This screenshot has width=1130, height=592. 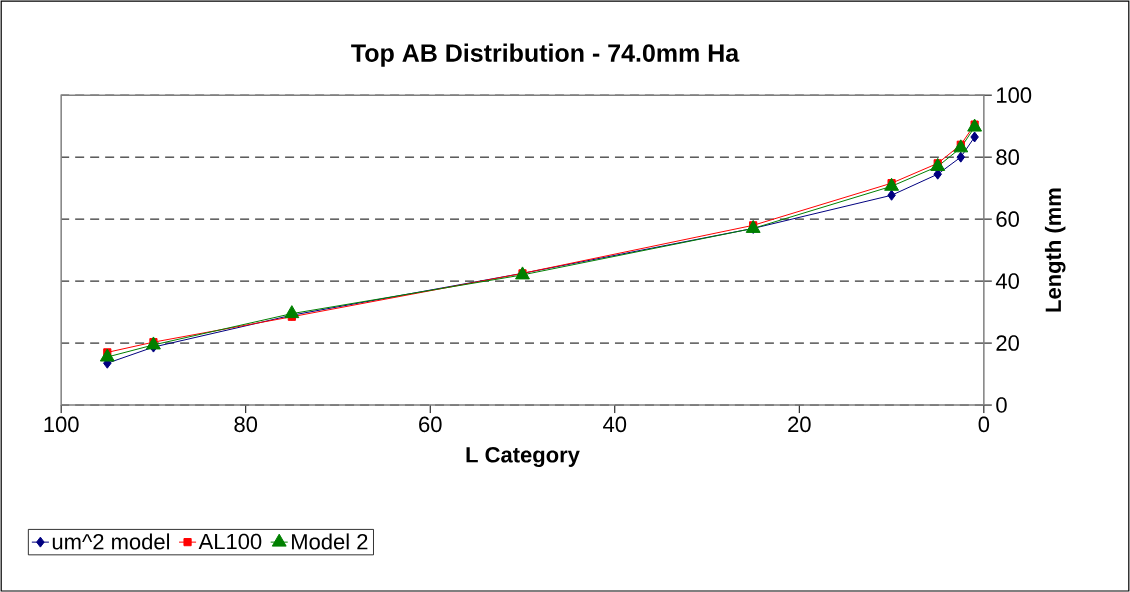 What do you see at coordinates (430, 424) in the screenshot?
I see `x-tick-label: 60` at bounding box center [430, 424].